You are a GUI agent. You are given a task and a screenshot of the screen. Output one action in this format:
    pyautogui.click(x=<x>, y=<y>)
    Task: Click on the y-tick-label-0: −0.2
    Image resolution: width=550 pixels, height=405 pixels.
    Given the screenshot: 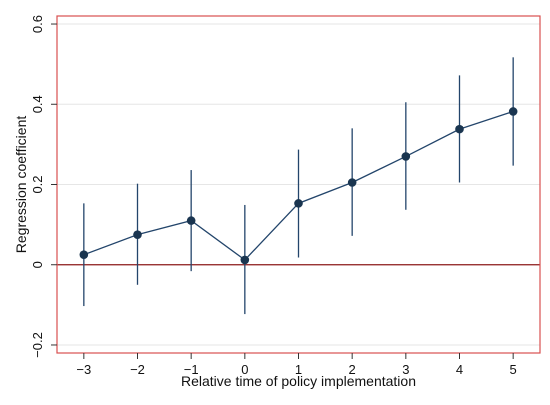 What is the action you would take?
    pyautogui.click(x=37, y=345)
    